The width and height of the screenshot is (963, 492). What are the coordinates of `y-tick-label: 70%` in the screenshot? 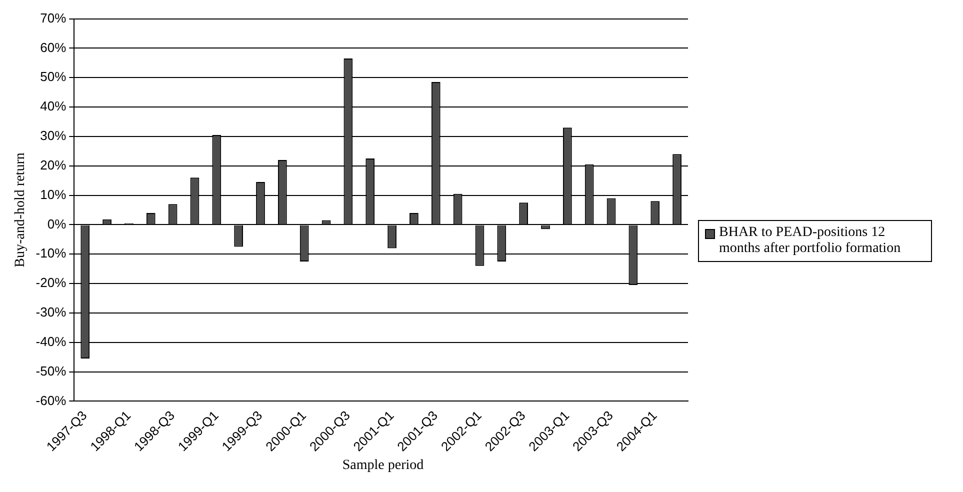 It's located at (53, 18).